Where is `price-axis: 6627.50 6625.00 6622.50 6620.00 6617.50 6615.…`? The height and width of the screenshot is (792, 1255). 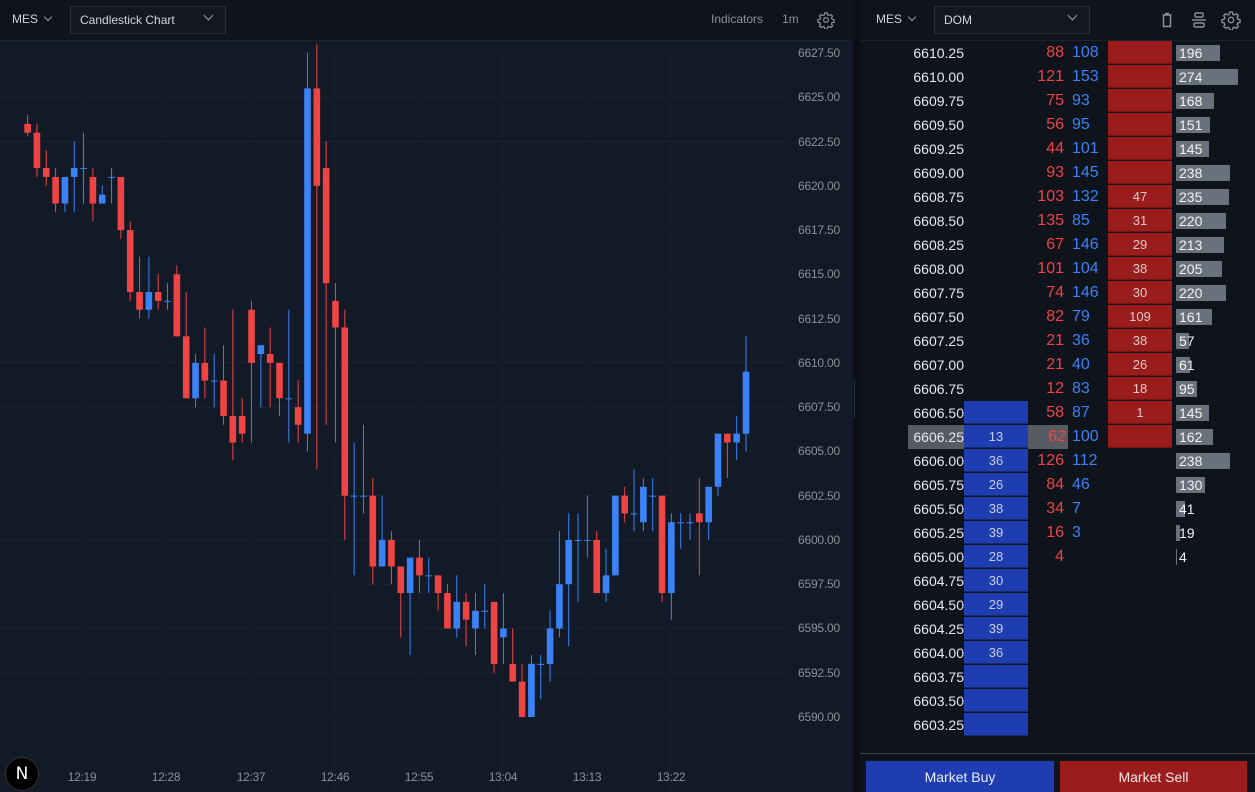 price-axis: 6627.50 6625.00 6622.50 6620.00 6617.50 6615.… is located at coordinates (821, 416).